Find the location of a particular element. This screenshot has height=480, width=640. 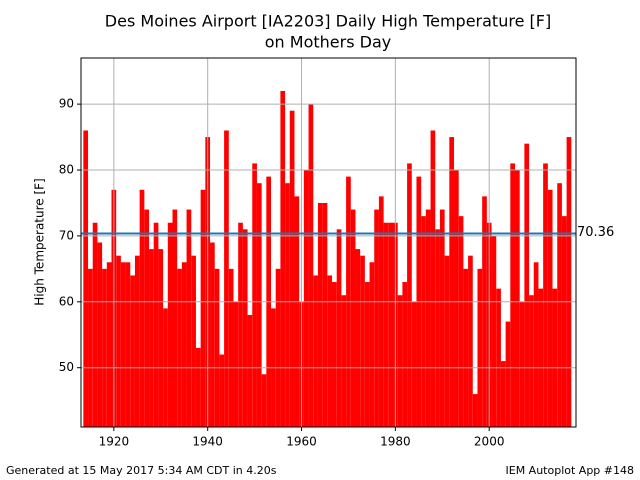

x-tick-label: 2000 is located at coordinates (489, 442).